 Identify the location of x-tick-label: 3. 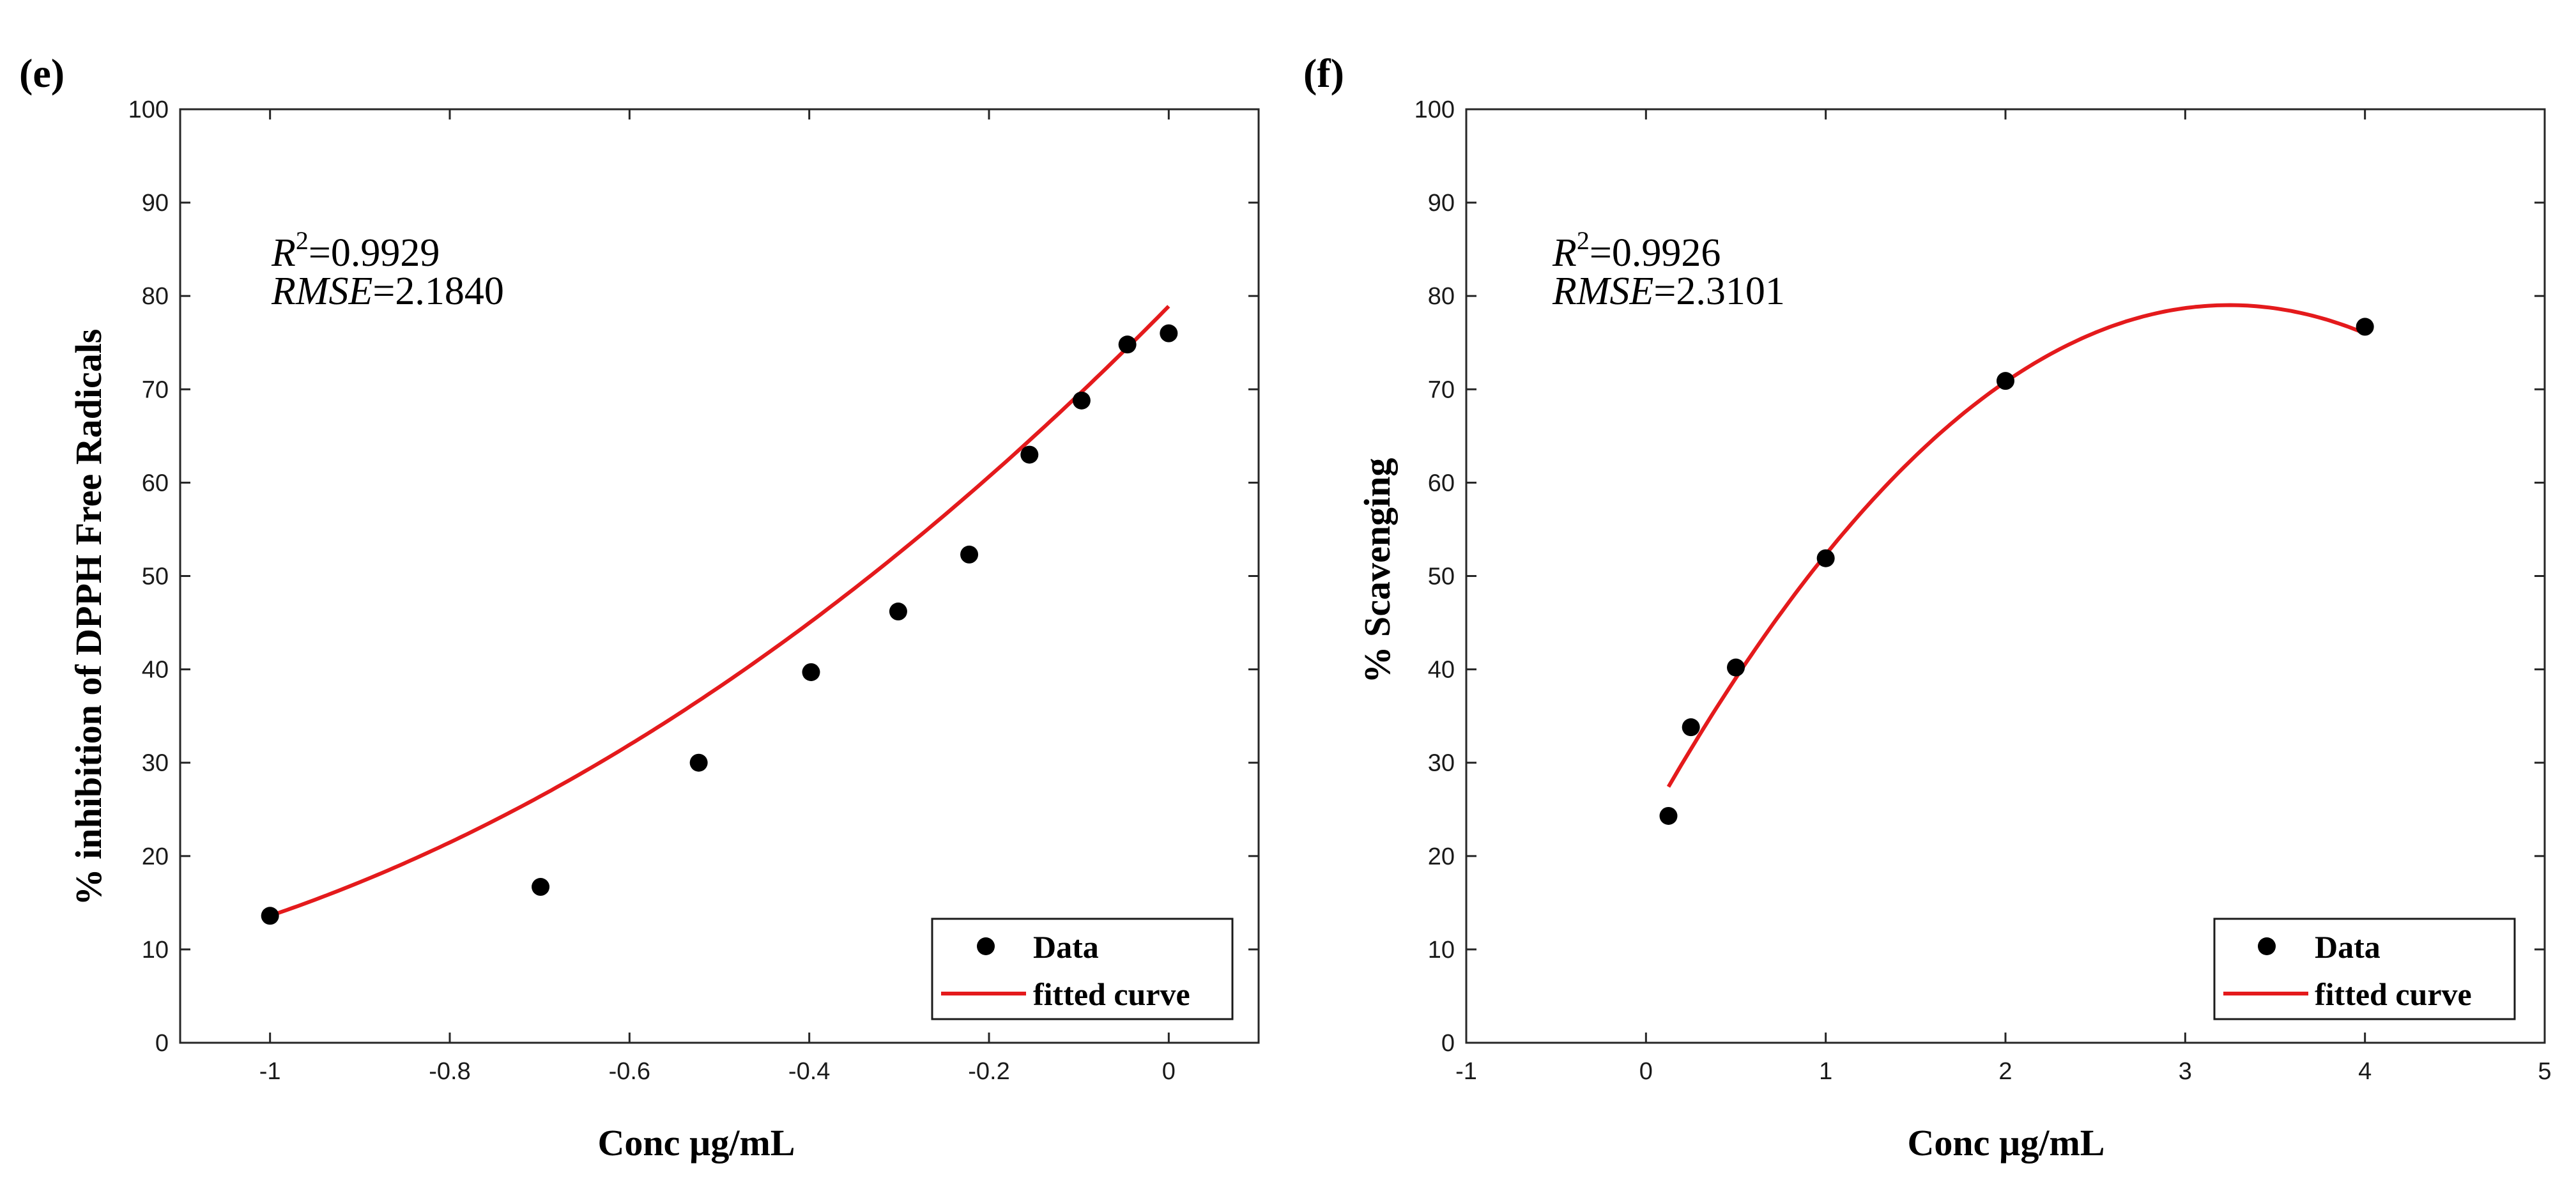
(2185, 1072).